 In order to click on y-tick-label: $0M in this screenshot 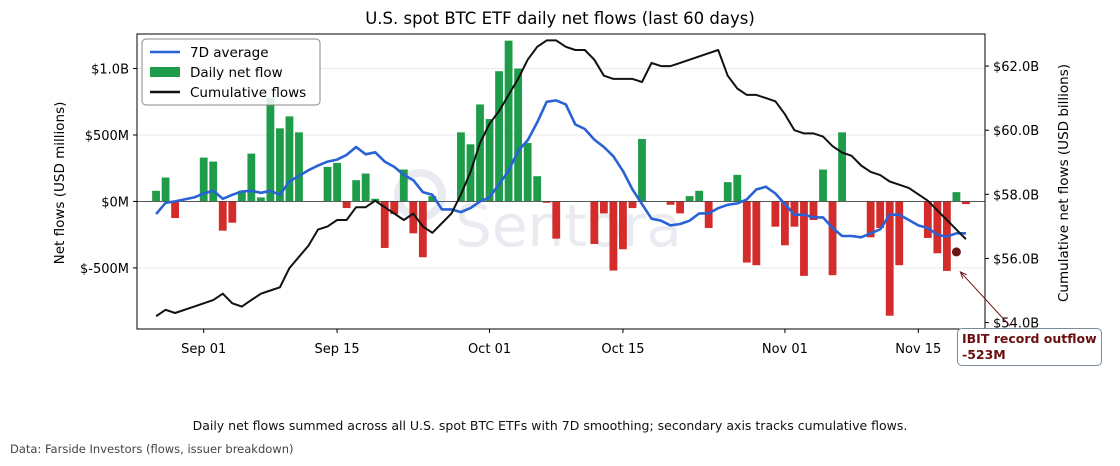, I will do `click(115, 202)`.